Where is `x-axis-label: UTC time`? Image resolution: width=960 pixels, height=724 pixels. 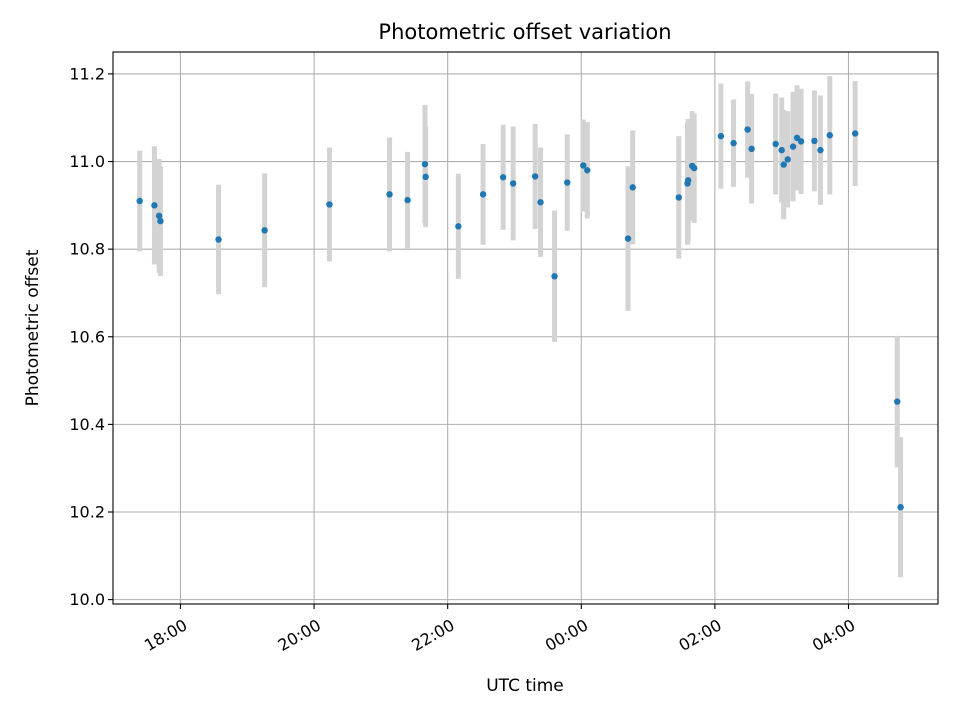
x-axis-label: UTC time is located at coordinates (525, 686).